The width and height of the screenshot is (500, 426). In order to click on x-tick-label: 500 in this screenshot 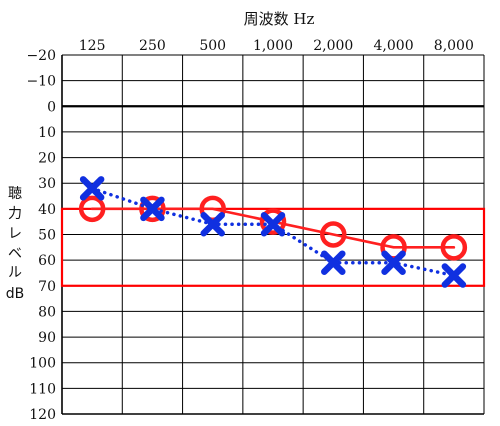, I will do `click(212, 46)`.